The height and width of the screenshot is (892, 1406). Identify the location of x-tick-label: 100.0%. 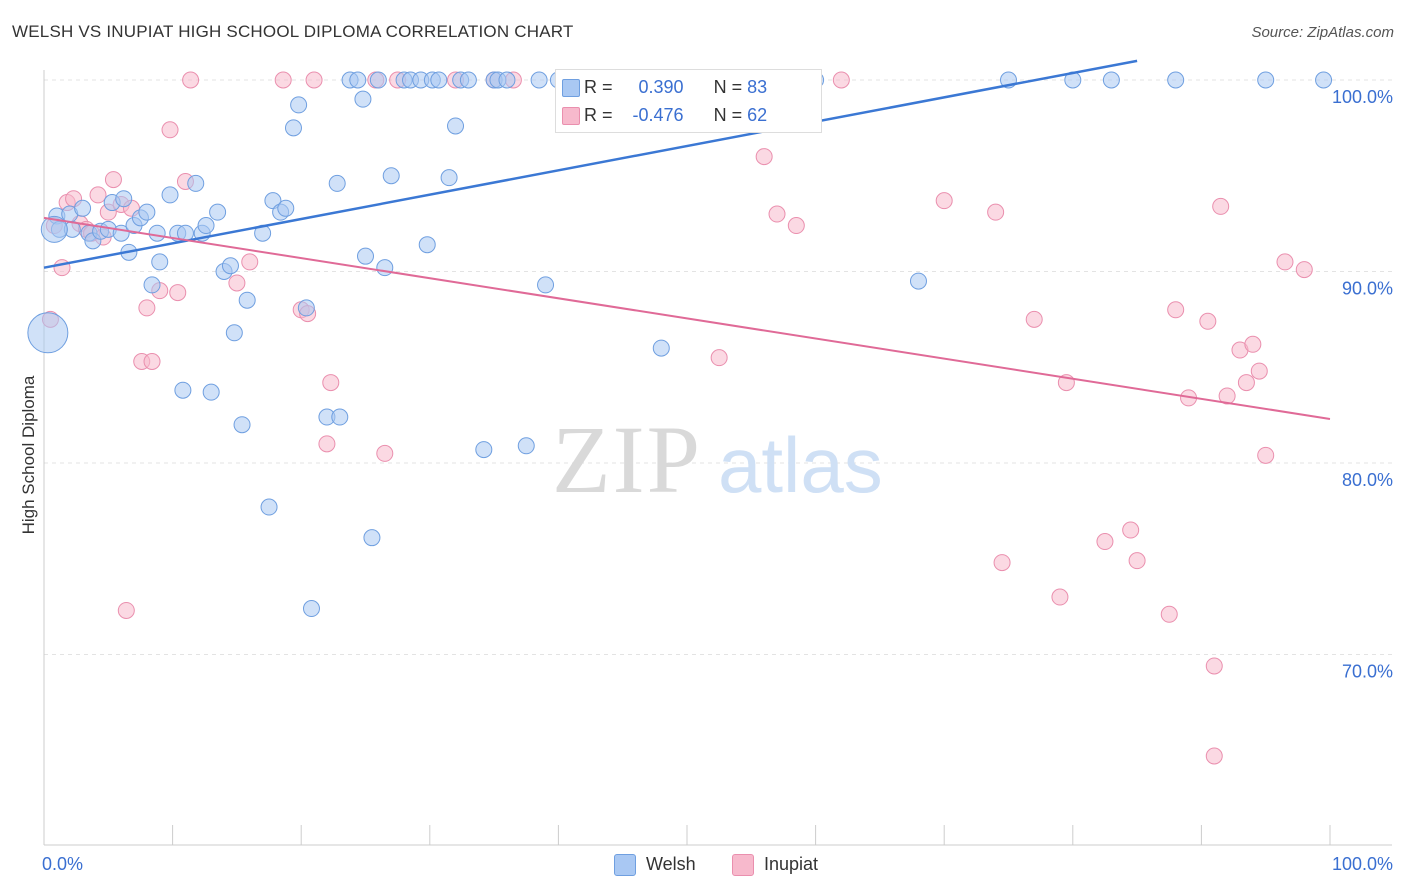
(1362, 864).